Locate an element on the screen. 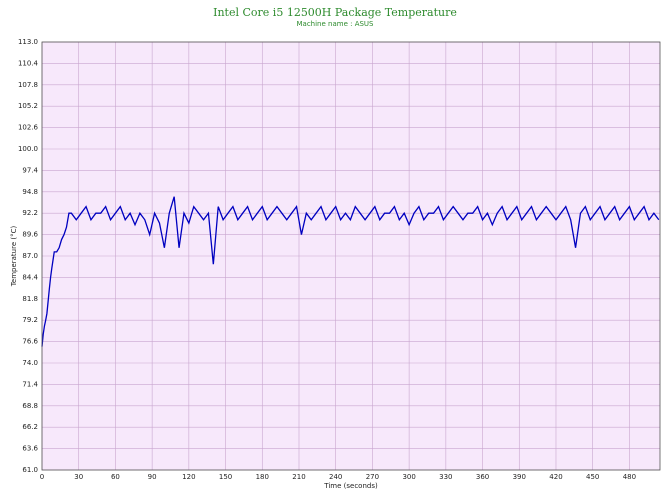 This screenshot has height=502, width=670. y-tick-label: 94.8 is located at coordinates (30, 192).